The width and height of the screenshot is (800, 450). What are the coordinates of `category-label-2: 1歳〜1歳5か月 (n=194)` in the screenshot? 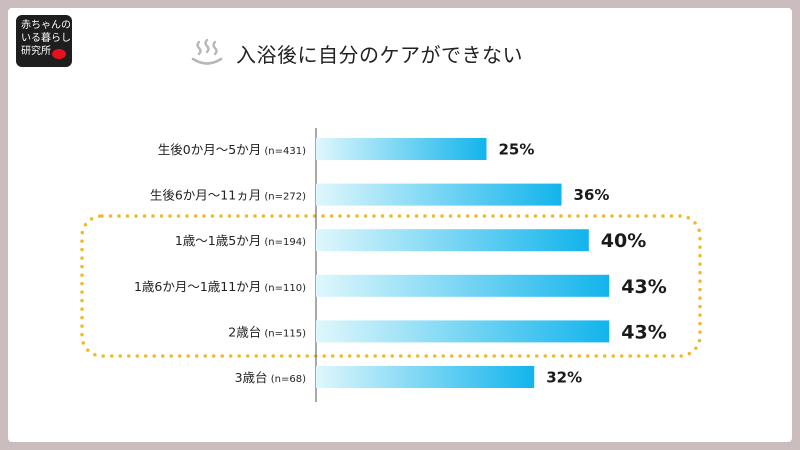 It's located at (240, 240).